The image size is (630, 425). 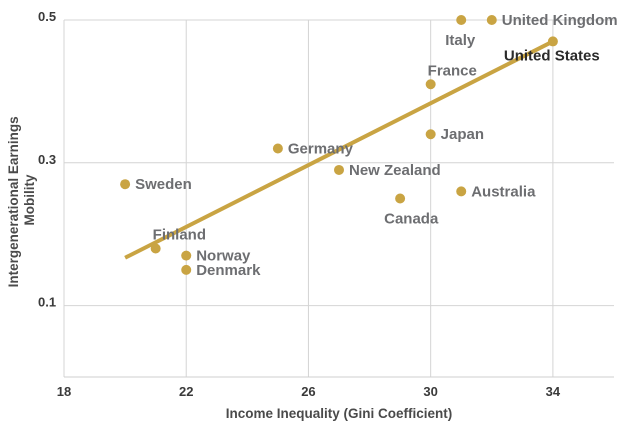 I want to click on x-tick-label: 30, so click(x=430, y=391).